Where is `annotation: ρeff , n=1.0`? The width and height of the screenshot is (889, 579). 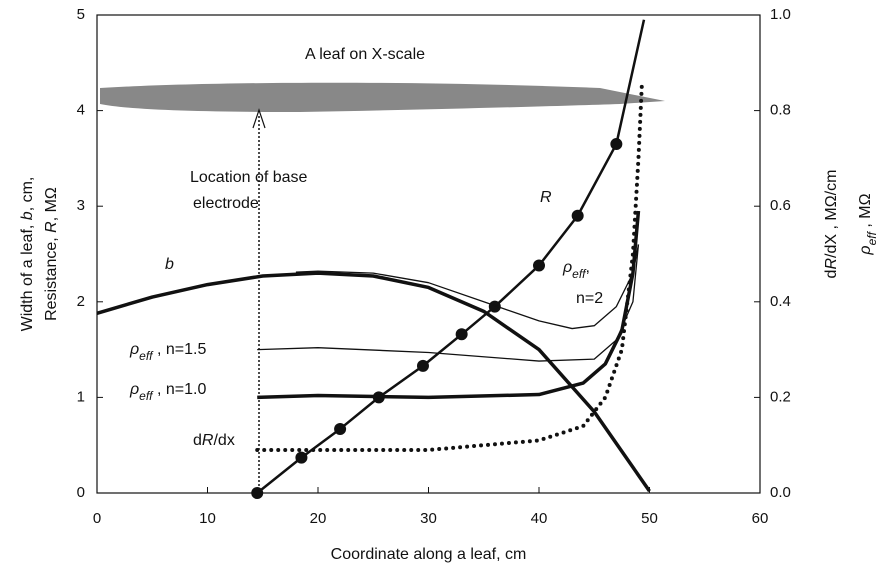 annotation: ρeff , n=1.0 is located at coordinates (167, 392).